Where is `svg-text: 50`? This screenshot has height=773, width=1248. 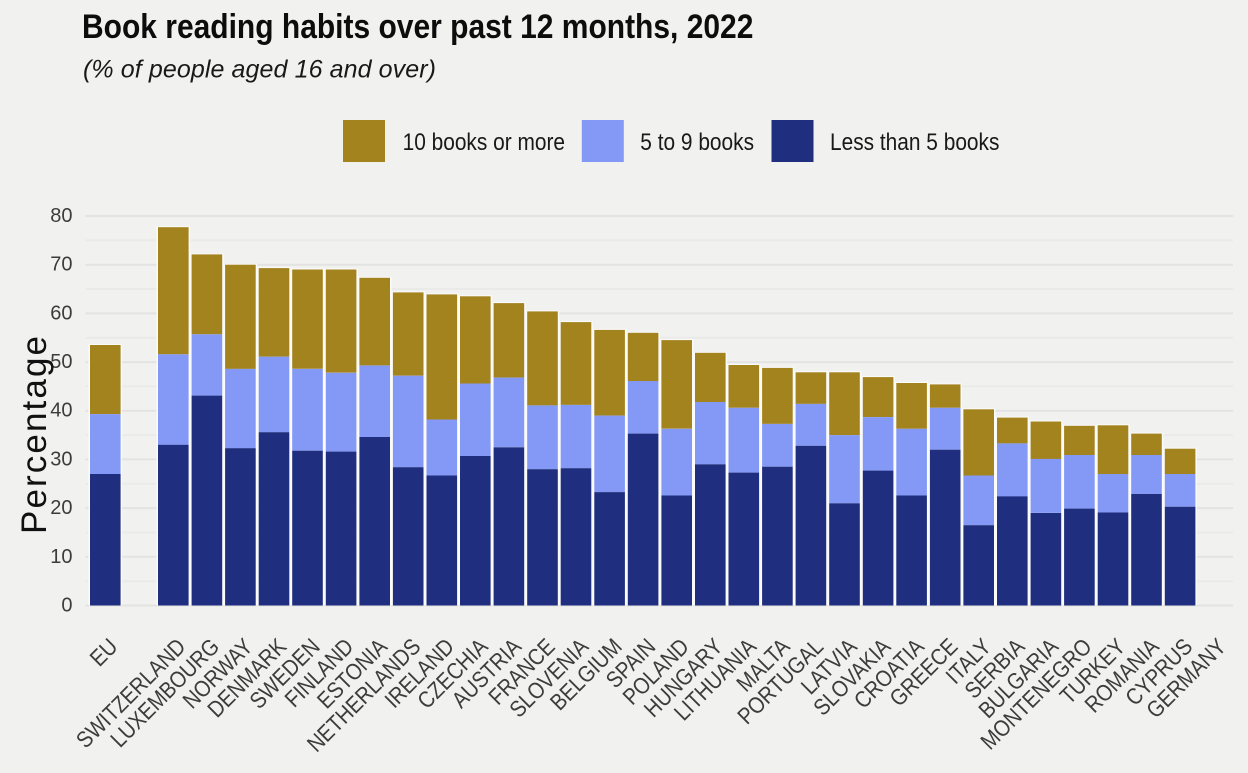 svg-text: 50 is located at coordinates (61, 362).